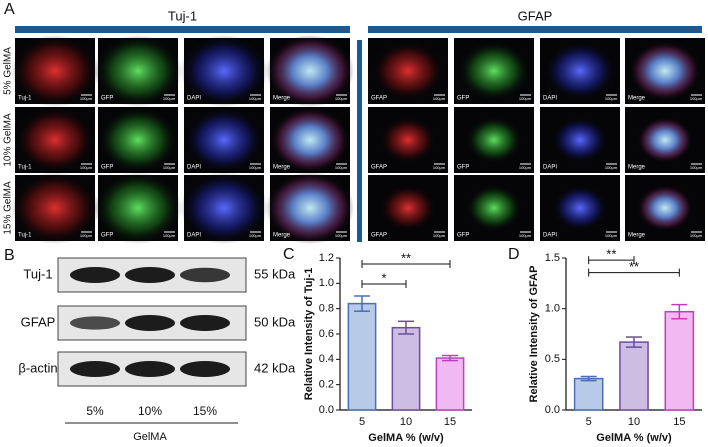 This screenshot has width=708, height=447. Describe the element at coordinates (589, 422) in the screenshot. I see `x-tick-label: 5` at that location.